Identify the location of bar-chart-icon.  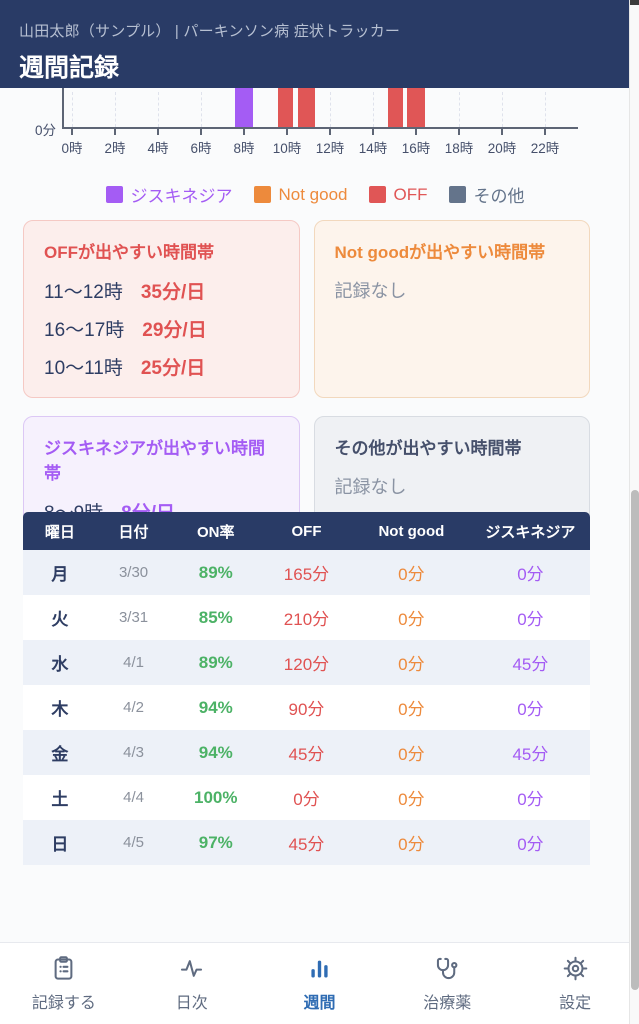
(319, 968).